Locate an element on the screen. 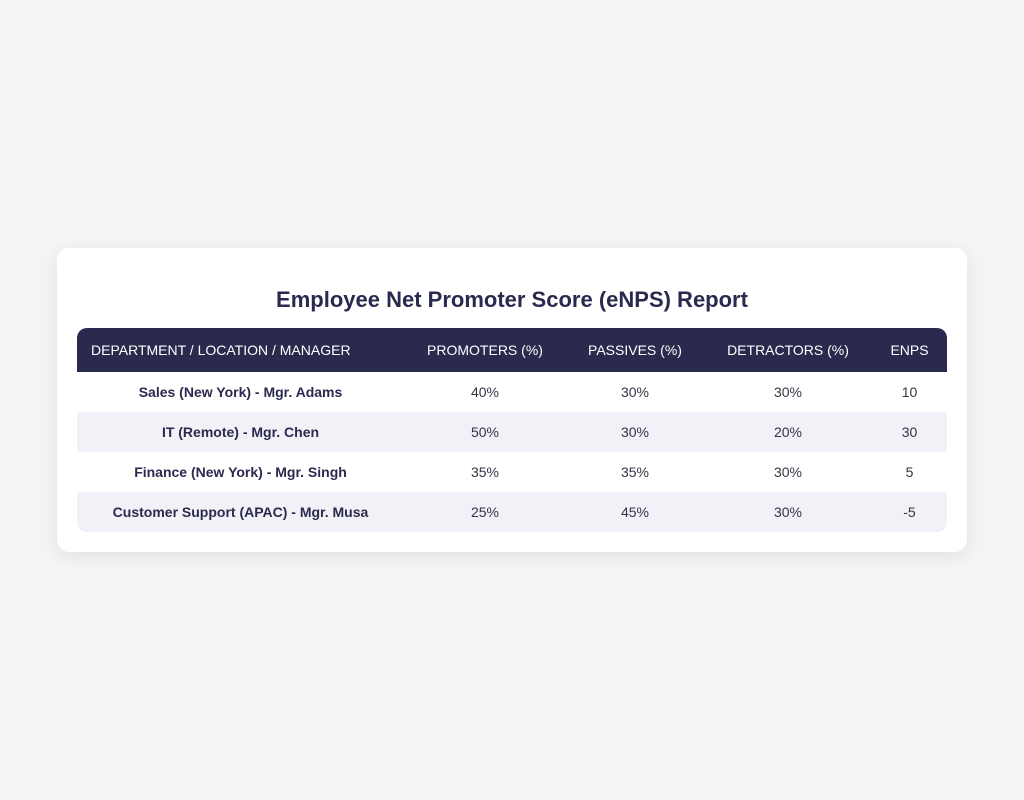  cell-enps: 30 is located at coordinates (909, 432).